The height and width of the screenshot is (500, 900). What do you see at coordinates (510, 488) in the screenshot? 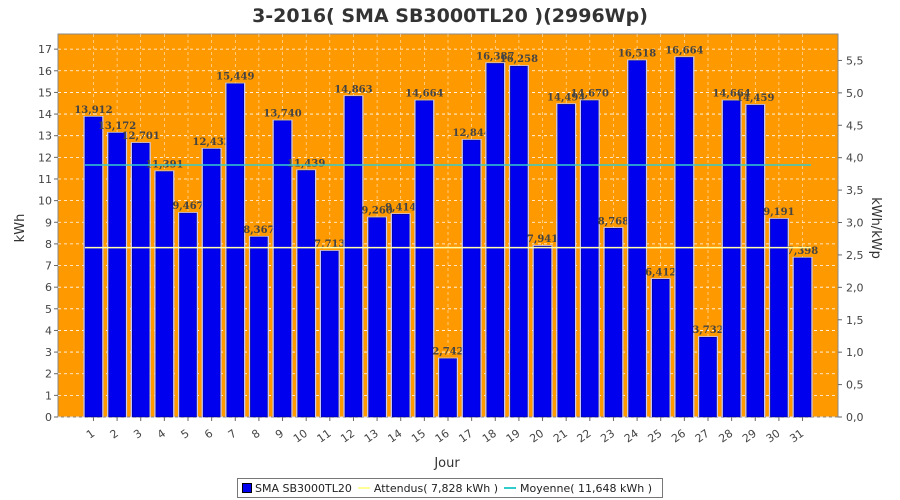
I see `legend-swatch-moyenne` at bounding box center [510, 488].